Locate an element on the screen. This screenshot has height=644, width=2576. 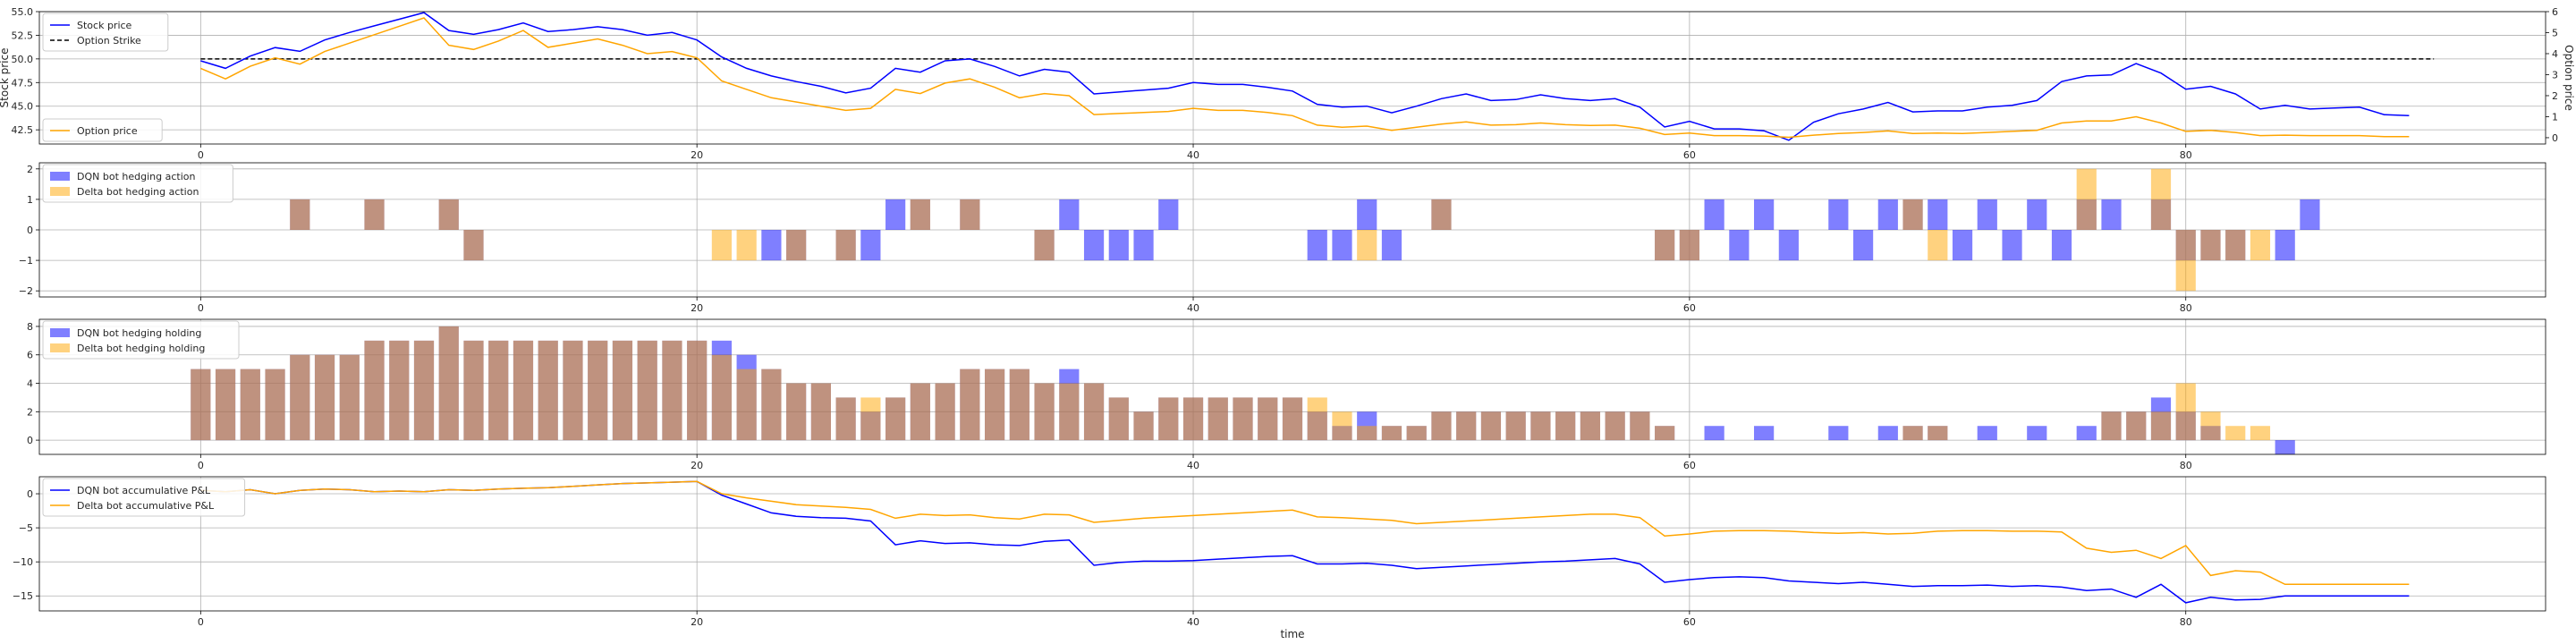
x-tick-label: 20 is located at coordinates (697, 622).